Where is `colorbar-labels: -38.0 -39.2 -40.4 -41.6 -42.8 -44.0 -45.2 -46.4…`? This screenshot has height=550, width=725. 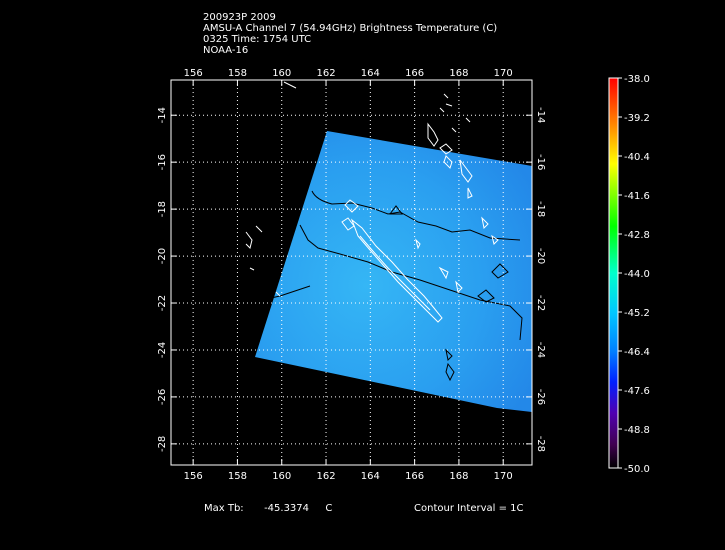
colorbar-labels: -38.0 -39.2 -40.4 -41.6 -42.8 -44.0 -45.2 -46.4… is located at coordinates (634, 274).